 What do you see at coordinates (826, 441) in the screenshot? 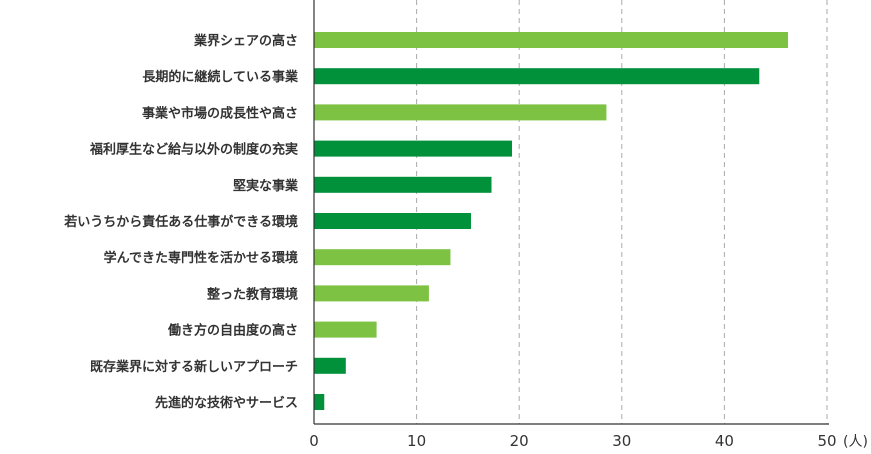
I see `x-tick-label-50: 50` at bounding box center [826, 441].